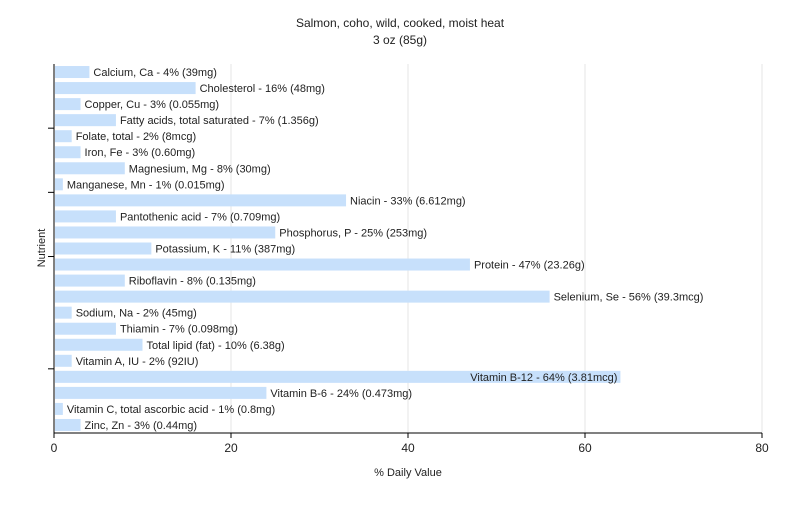 The width and height of the screenshot is (800, 505). What do you see at coordinates (136, 314) in the screenshot?
I see `data-label: Sodium, Na - 2% (45mg)` at bounding box center [136, 314].